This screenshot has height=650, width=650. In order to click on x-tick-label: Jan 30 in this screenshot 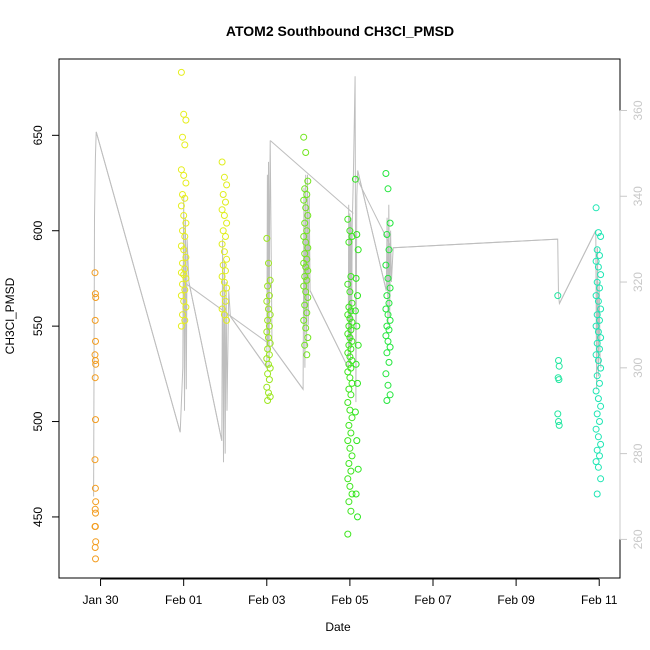, I will do `click(101, 600)`.